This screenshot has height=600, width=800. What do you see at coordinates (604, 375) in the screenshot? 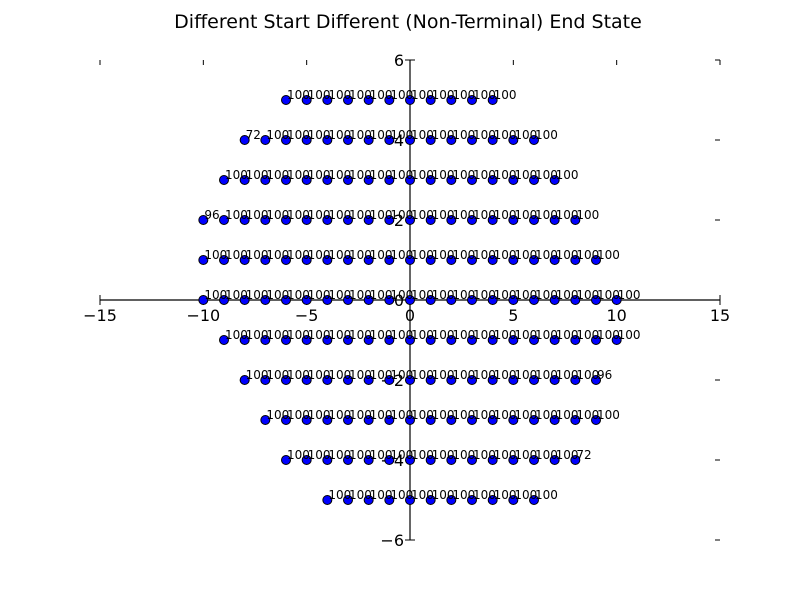
I see `data-label: 96` at bounding box center [604, 375].